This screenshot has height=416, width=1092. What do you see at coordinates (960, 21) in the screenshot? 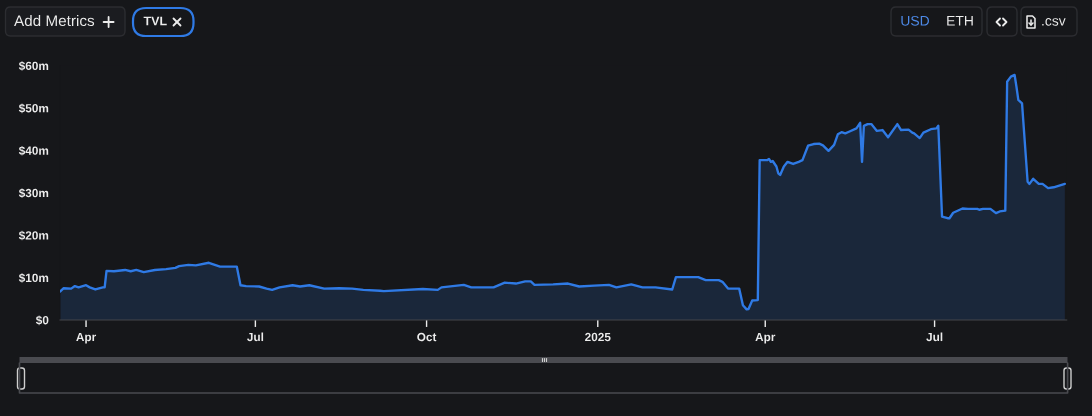
I see `text: ETH` at bounding box center [960, 21].